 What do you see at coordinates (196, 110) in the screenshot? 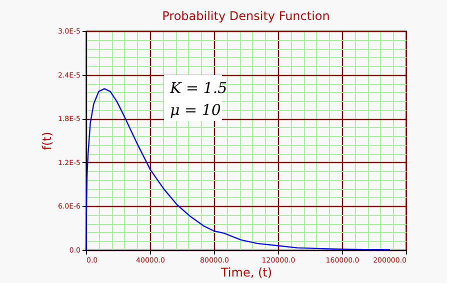
I see `annotation: μ = 10` at bounding box center [196, 110].